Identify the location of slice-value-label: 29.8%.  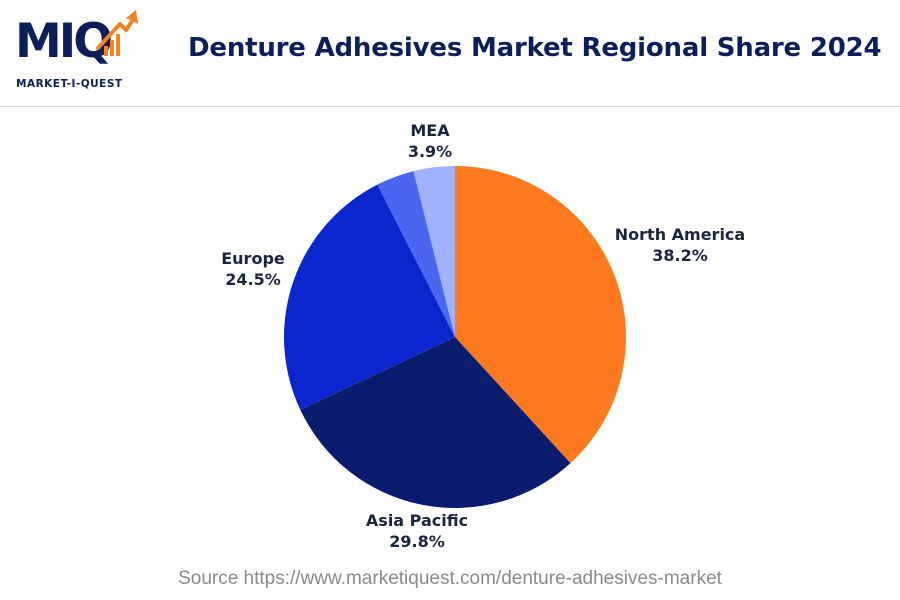
(417, 541).